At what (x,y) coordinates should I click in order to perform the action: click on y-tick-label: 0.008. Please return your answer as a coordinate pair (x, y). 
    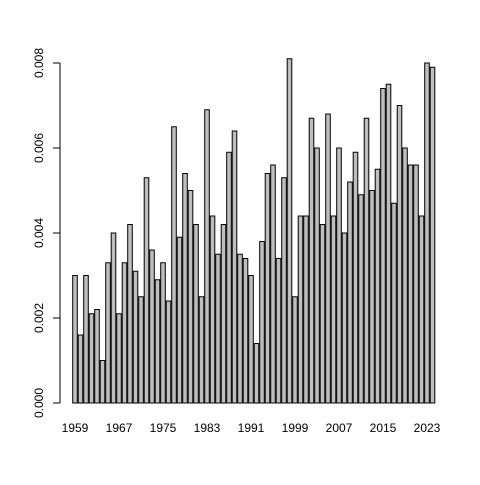
    Looking at the image, I should click on (39, 63).